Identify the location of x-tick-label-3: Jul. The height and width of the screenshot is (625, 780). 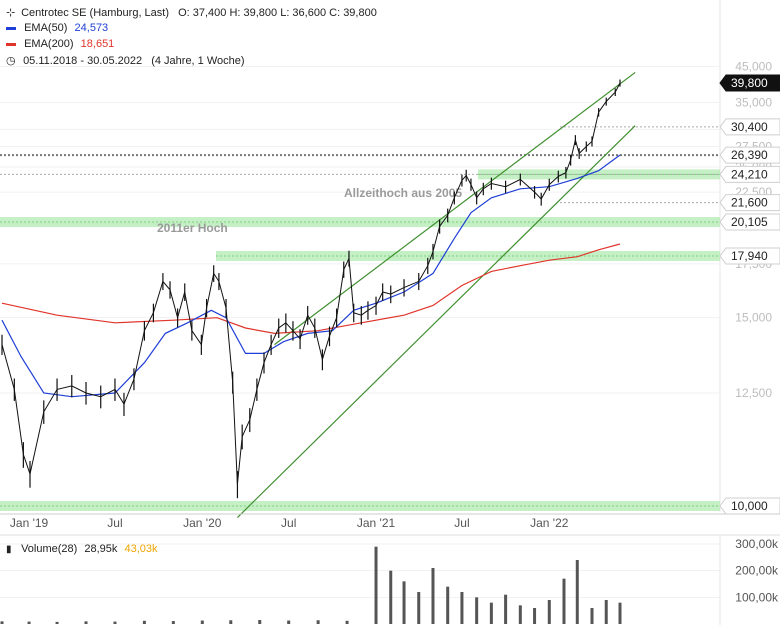
(288, 523).